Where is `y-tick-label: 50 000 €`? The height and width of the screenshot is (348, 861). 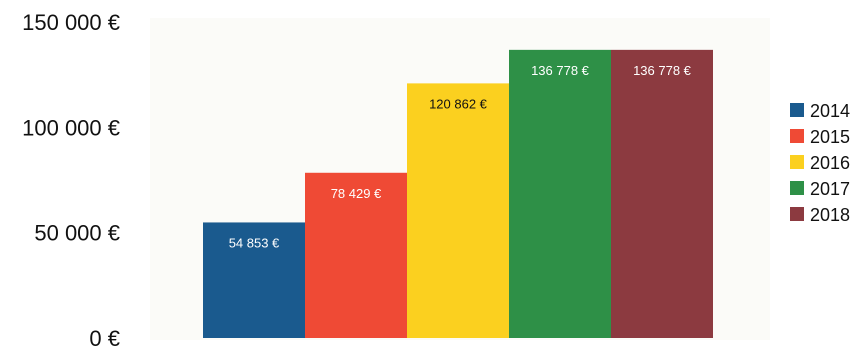
y-tick-label: 50 000 € is located at coordinates (77, 233).